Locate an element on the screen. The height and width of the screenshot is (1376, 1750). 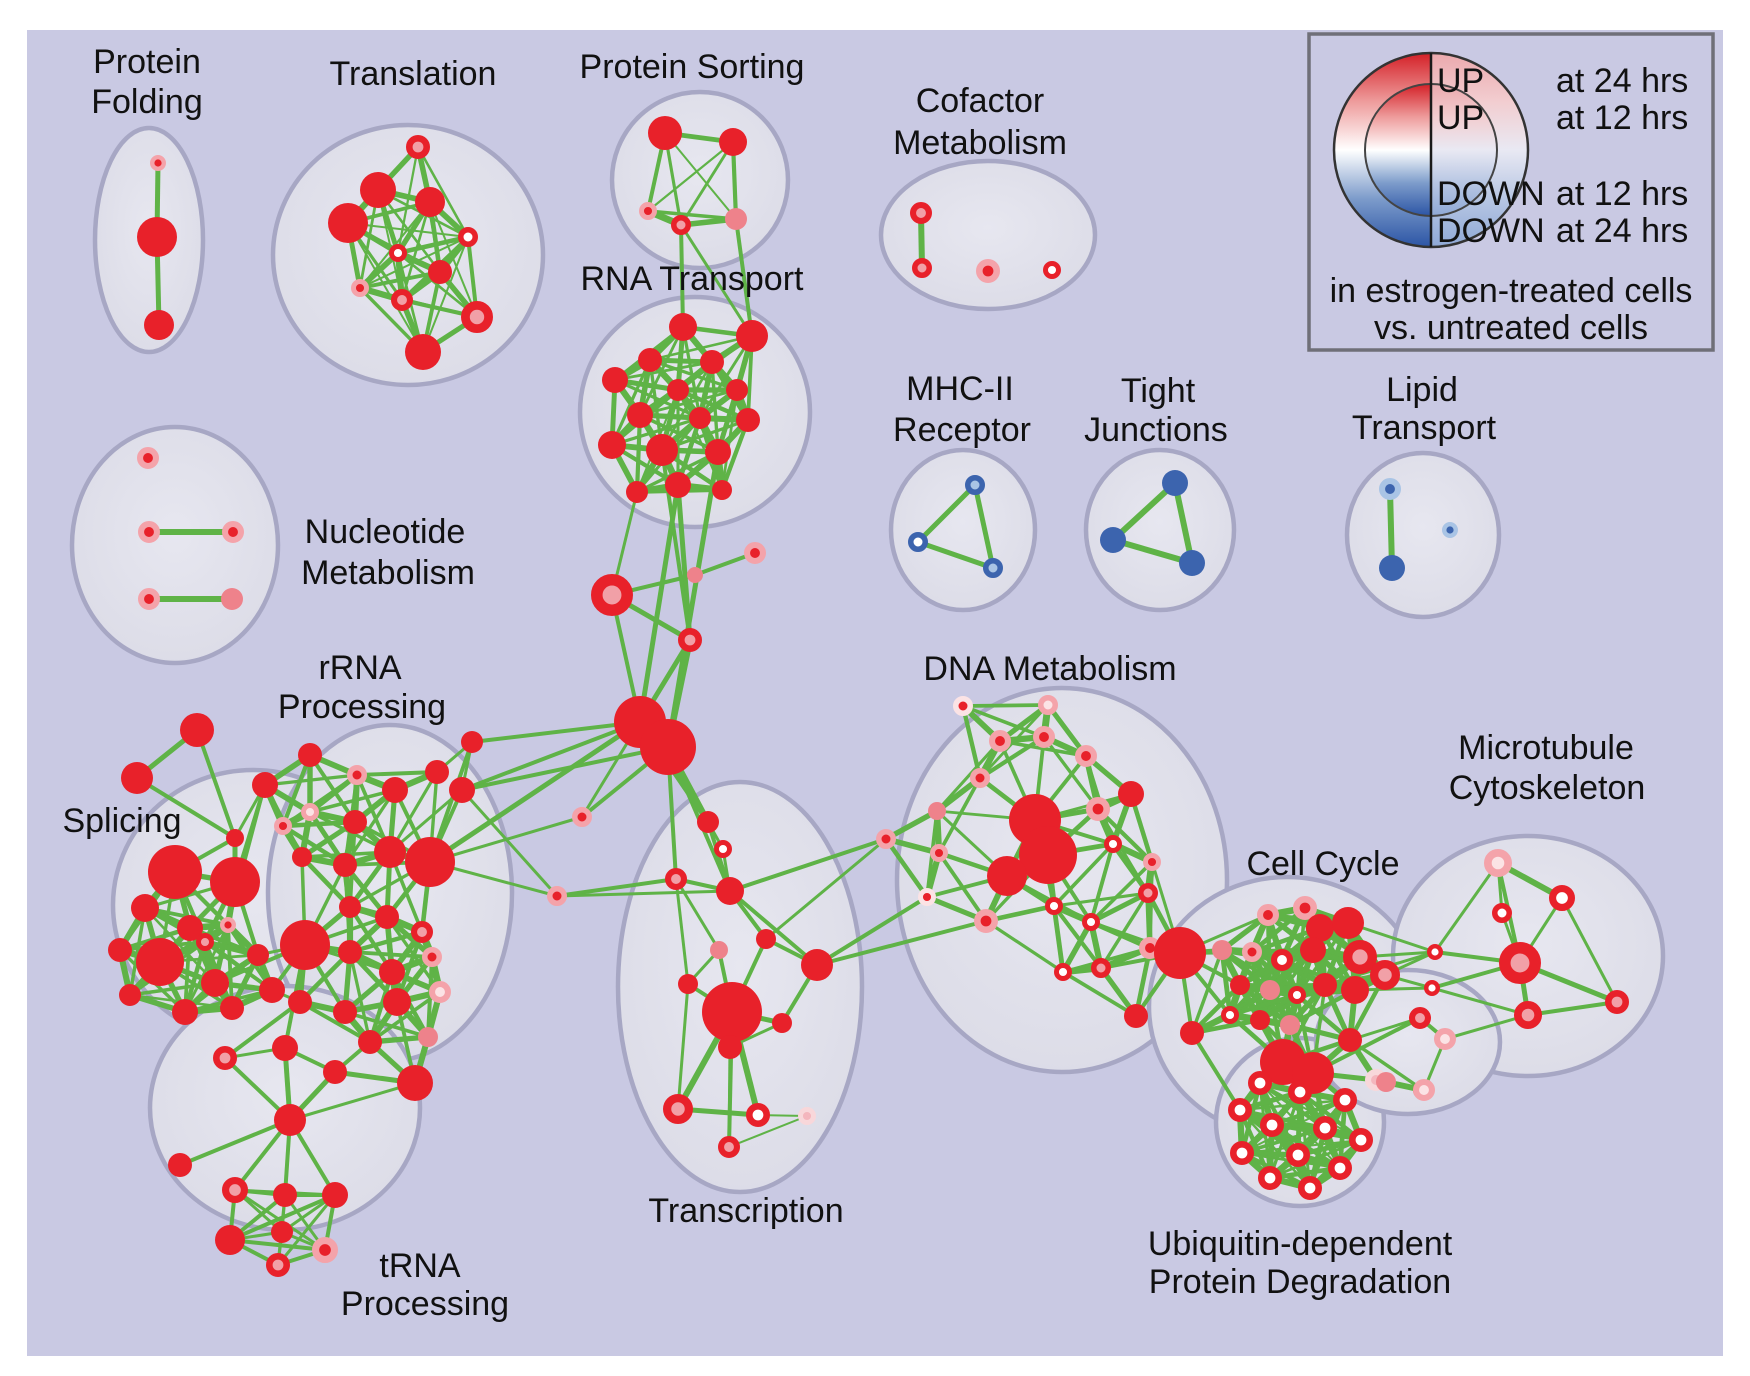
cofactor-metabolism-ellipse is located at coordinates (988, 235).